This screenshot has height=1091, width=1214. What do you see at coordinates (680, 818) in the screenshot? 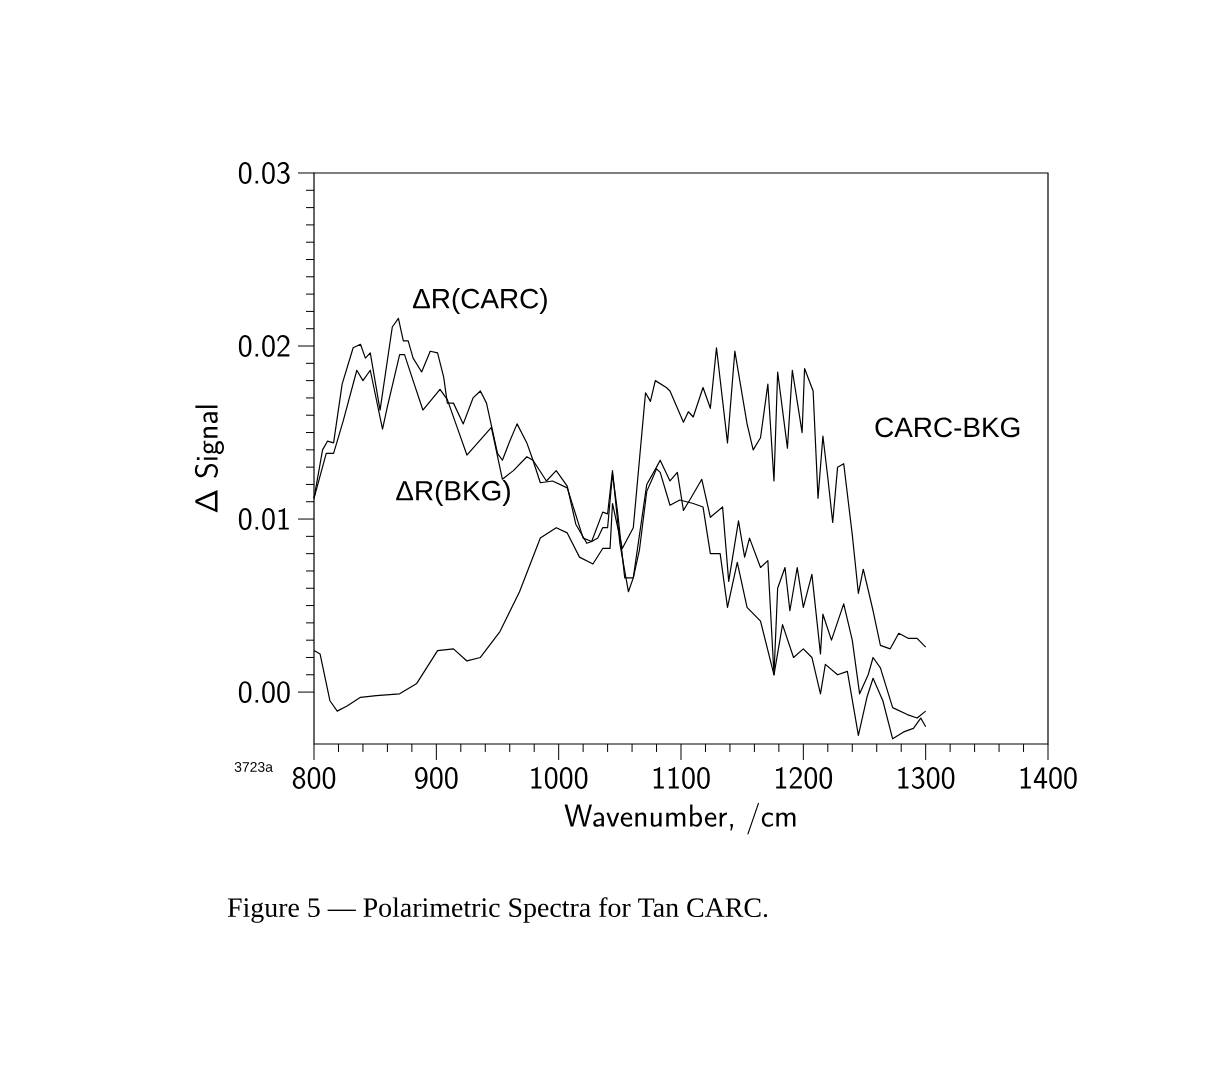
I see `x-axis-title: Wavenumber, /cm` at bounding box center [680, 818].